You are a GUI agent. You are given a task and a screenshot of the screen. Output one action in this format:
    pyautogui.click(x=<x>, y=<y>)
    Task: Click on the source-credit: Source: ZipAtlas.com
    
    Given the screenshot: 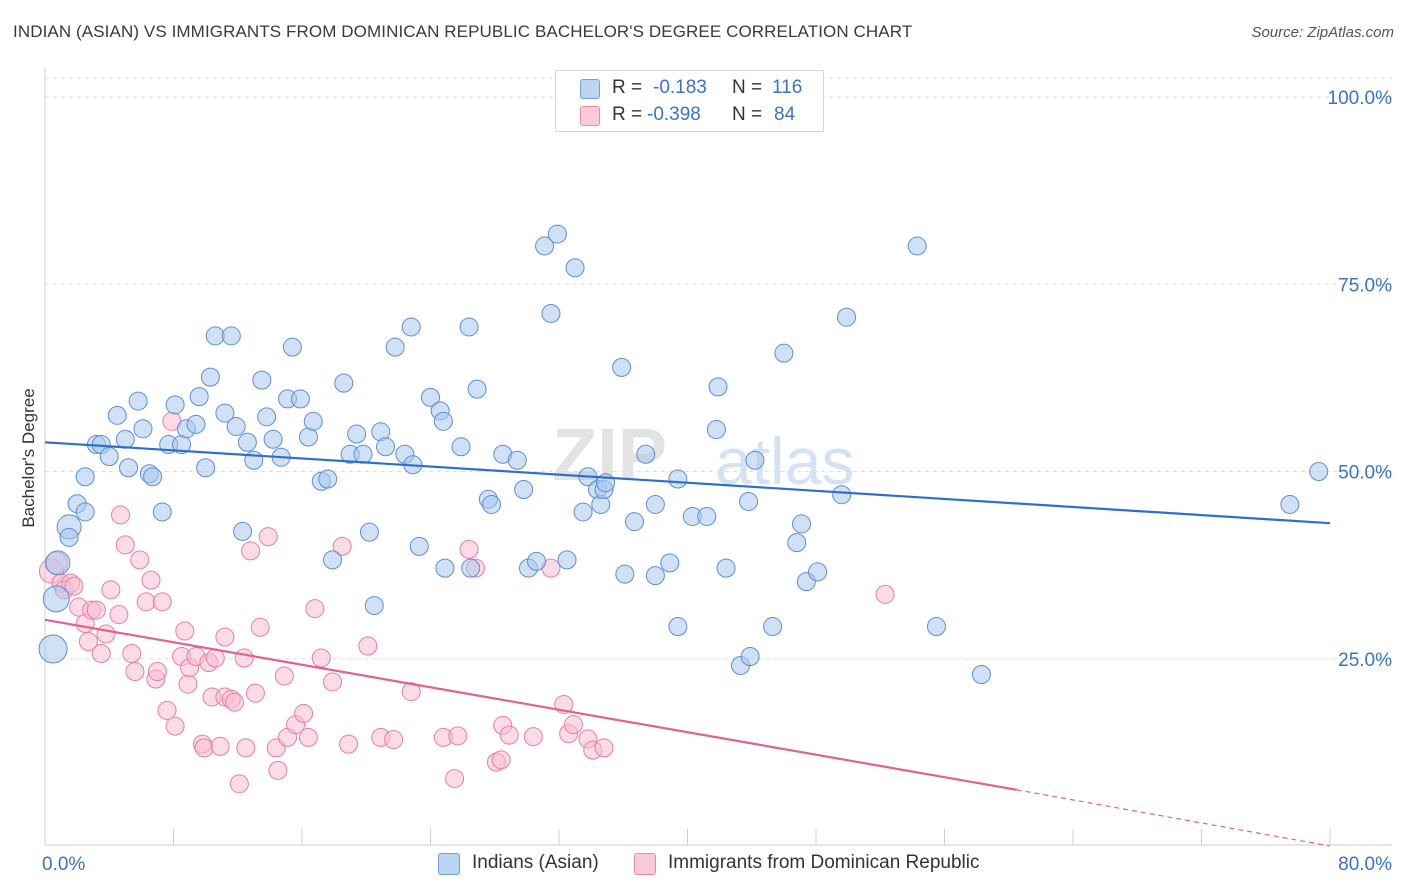 What is the action you would take?
    pyautogui.click(x=1322, y=32)
    